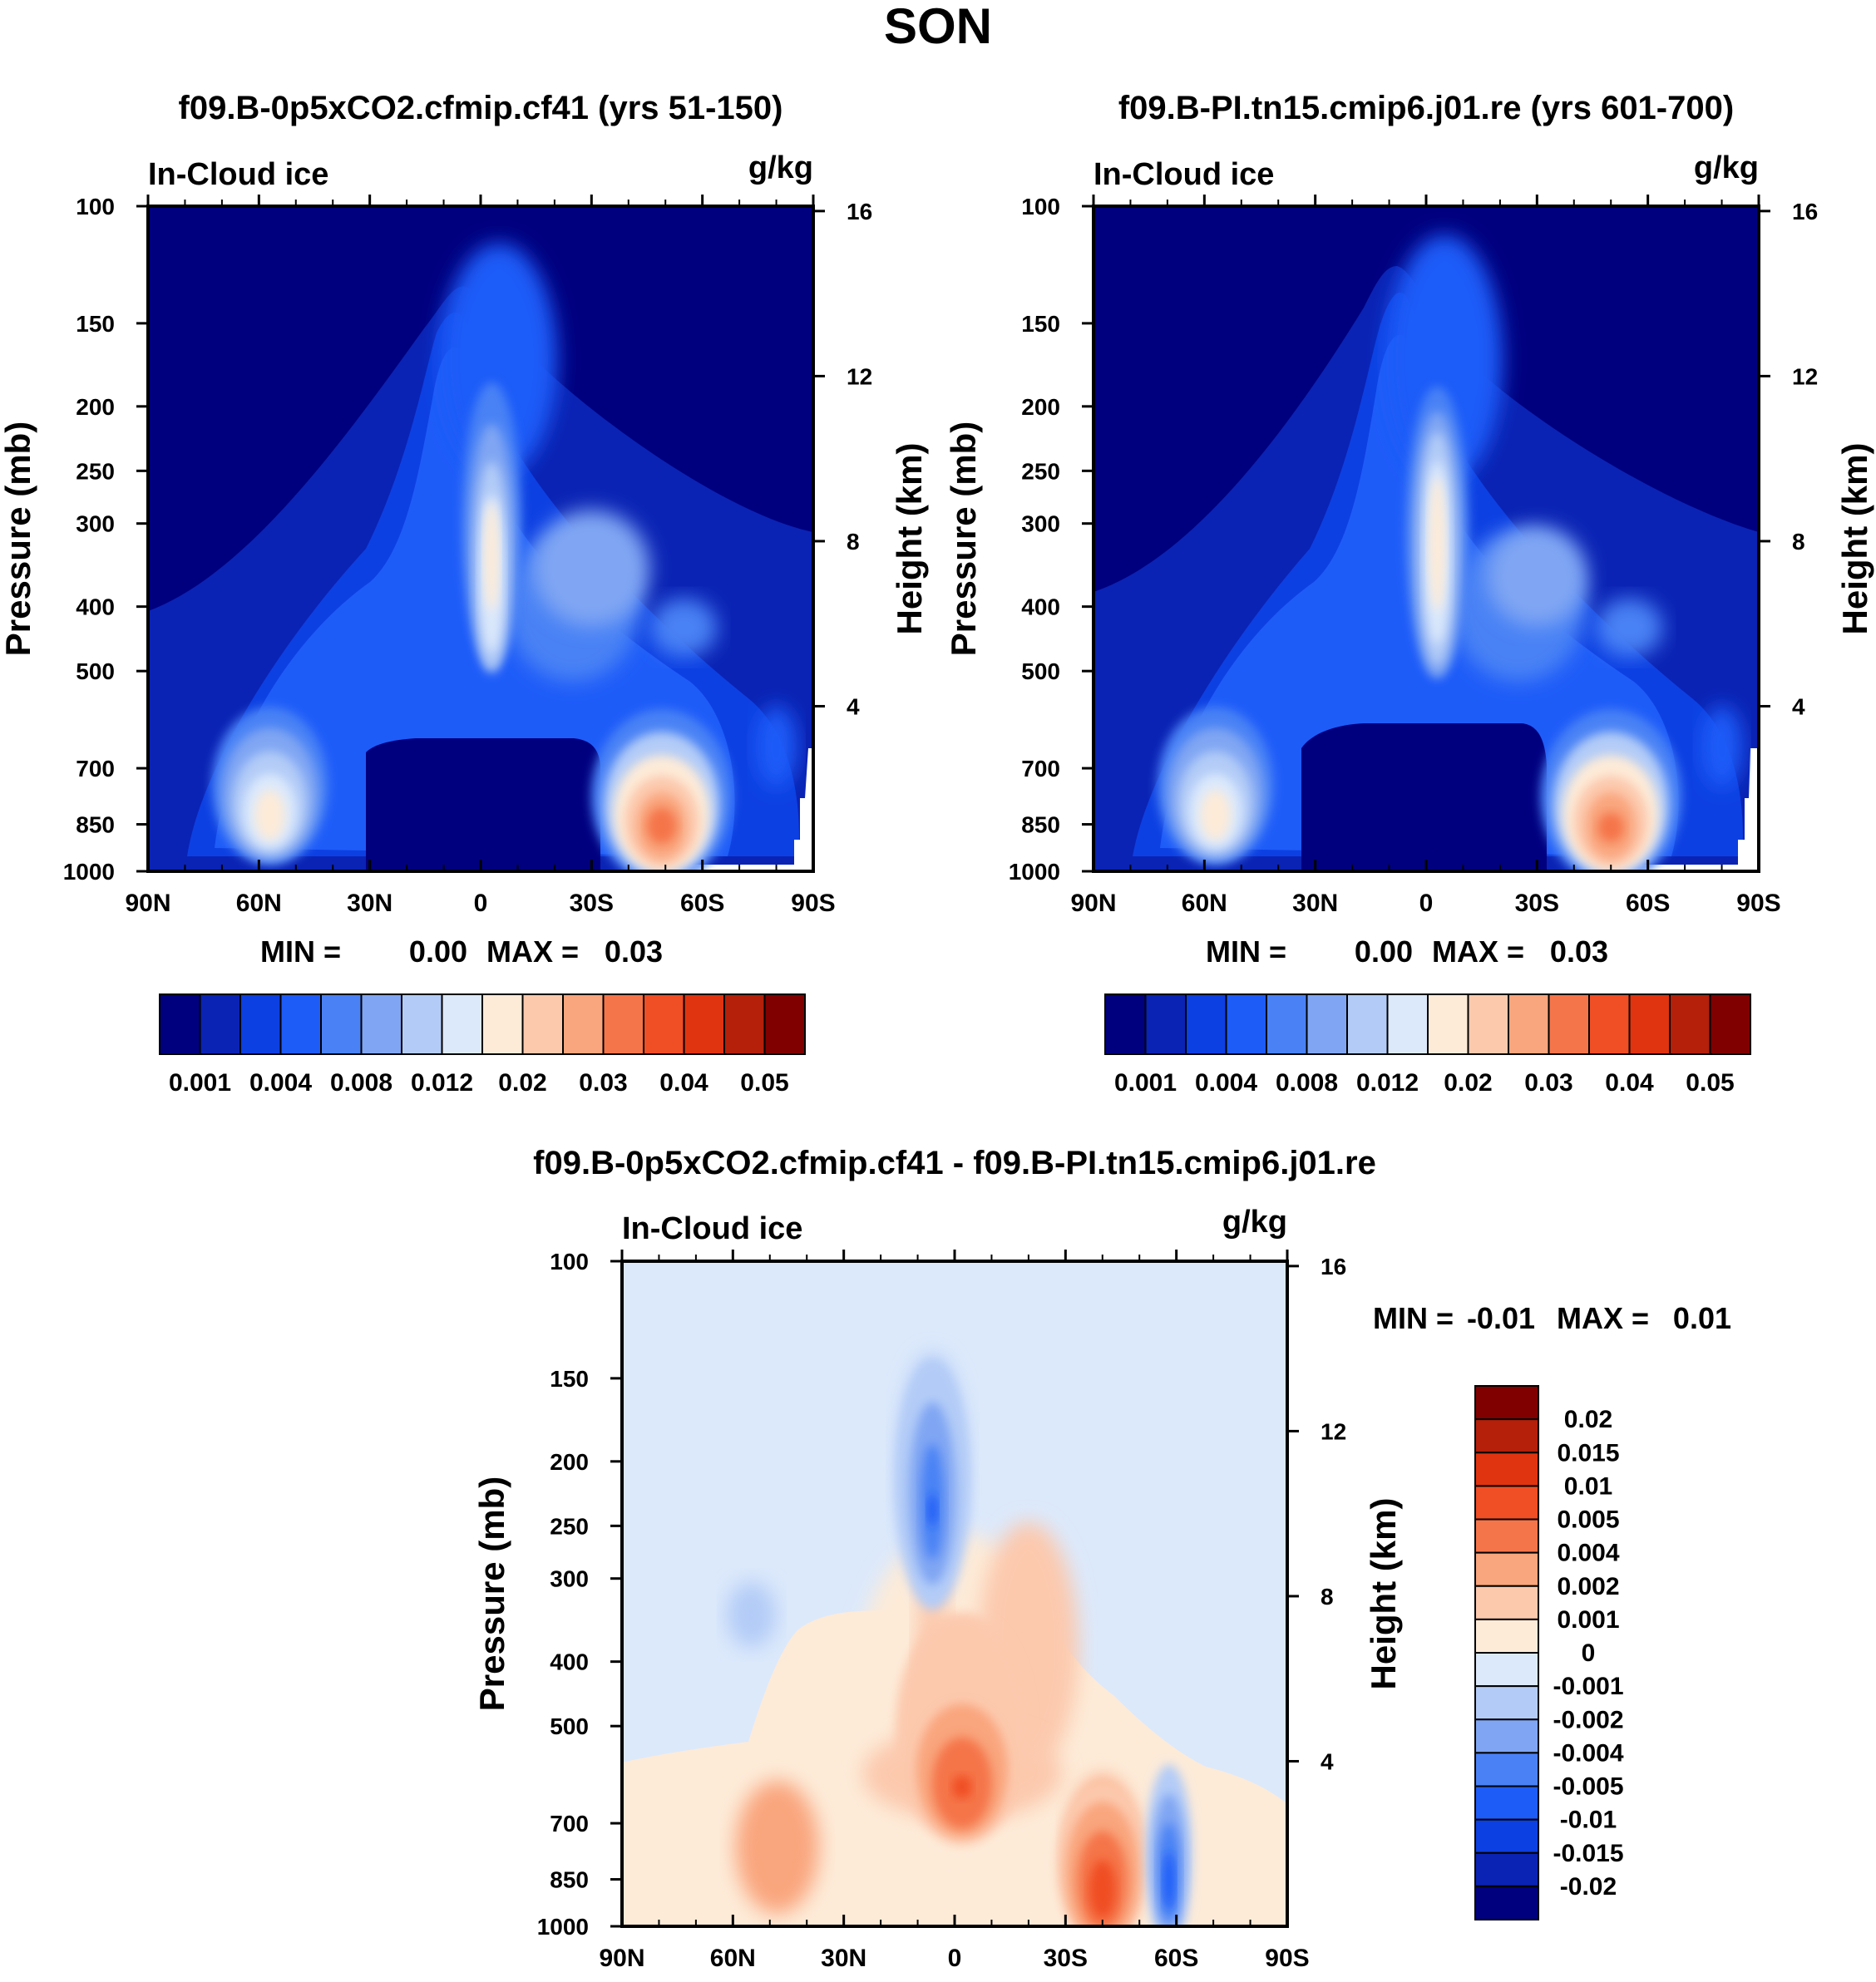 This screenshot has width=1876, height=1982. What do you see at coordinates (1855, 539) in the screenshot?
I see `panel-2-ylabel-right: Height (km)` at bounding box center [1855, 539].